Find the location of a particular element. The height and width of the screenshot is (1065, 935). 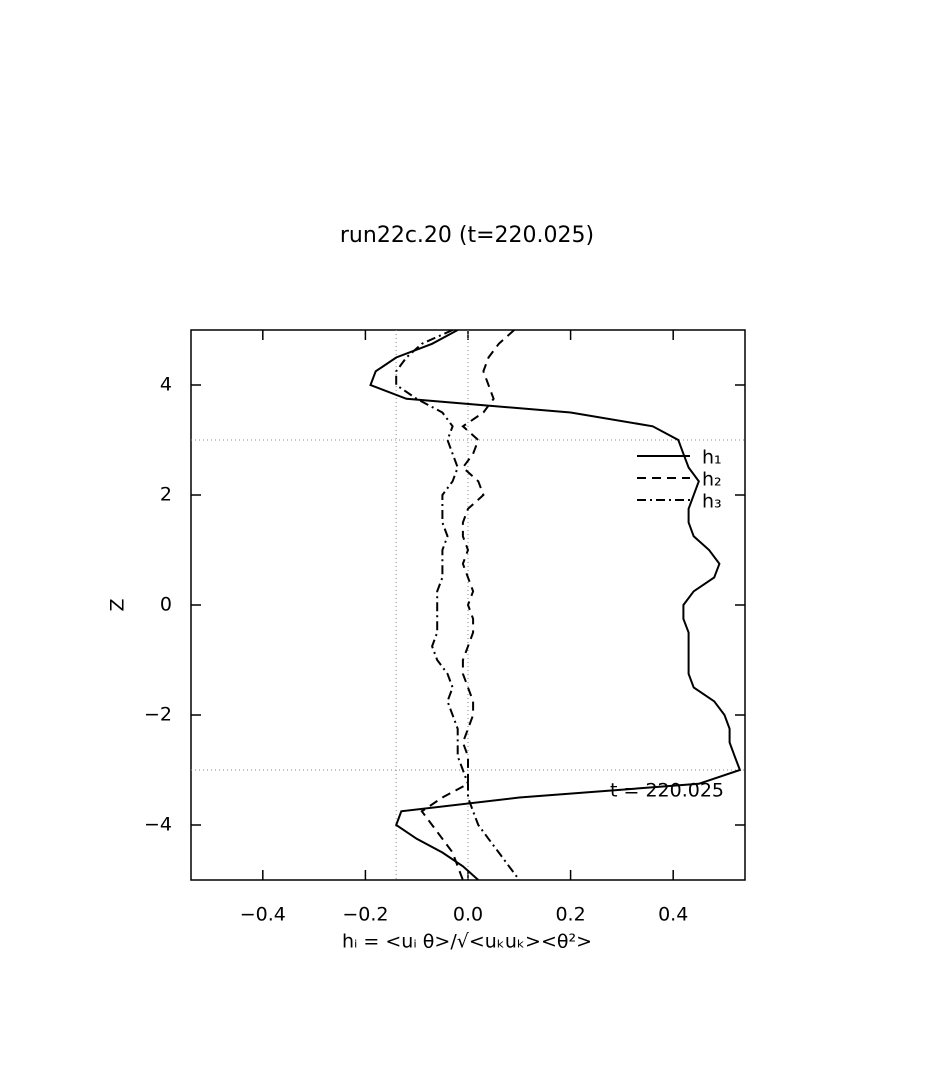

y-tick-label: −2 is located at coordinates (158, 715).